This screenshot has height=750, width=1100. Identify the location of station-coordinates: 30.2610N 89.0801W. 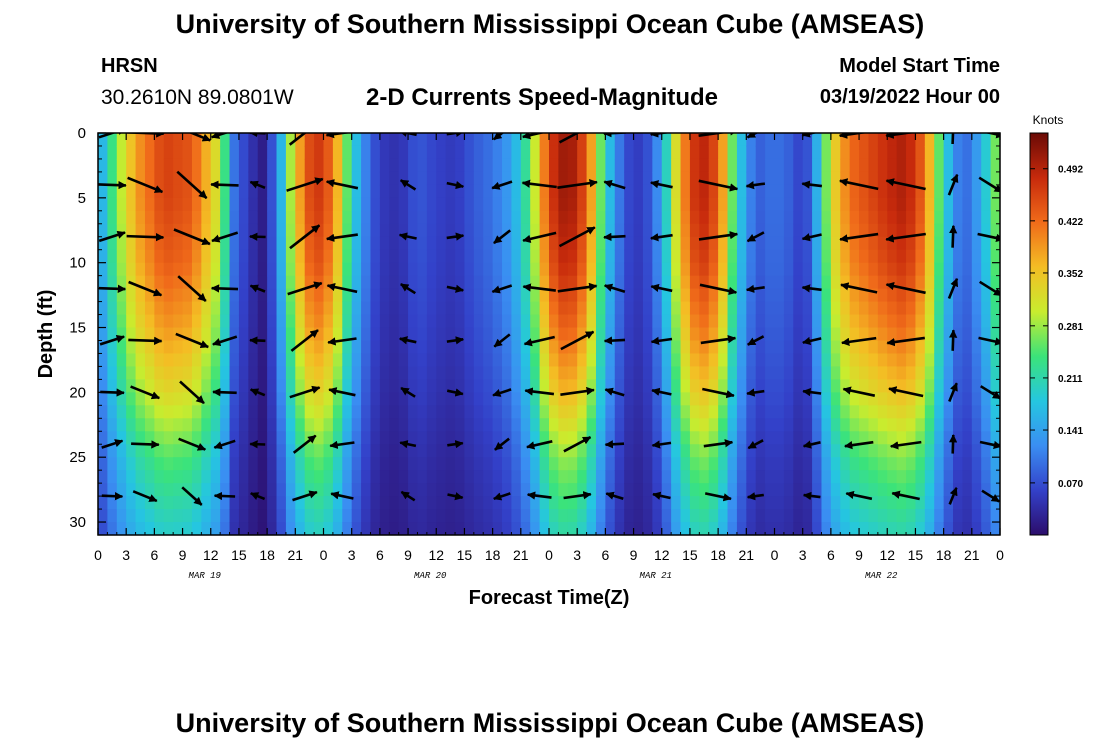
(197, 97).